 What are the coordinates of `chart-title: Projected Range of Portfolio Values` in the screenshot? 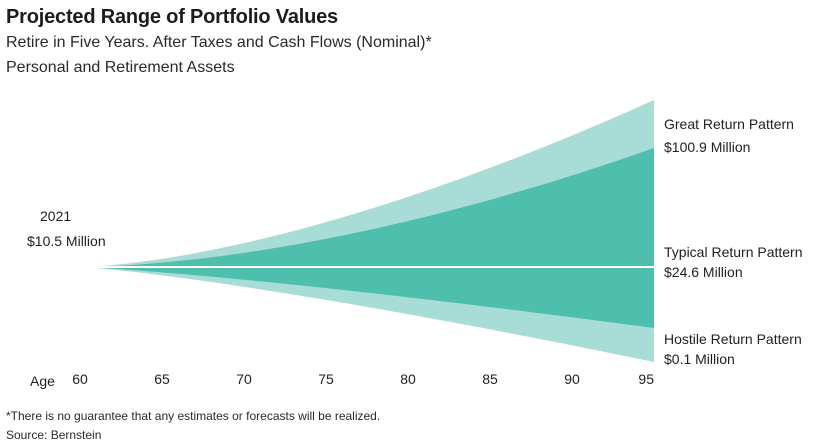 It's located at (172, 17).